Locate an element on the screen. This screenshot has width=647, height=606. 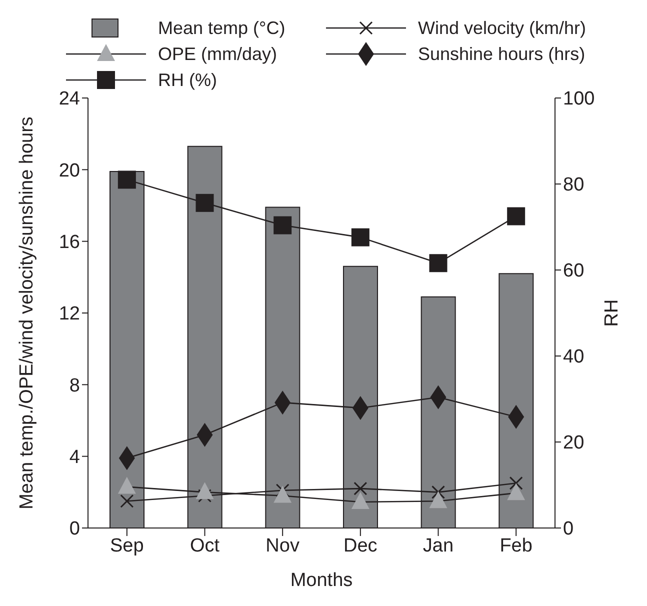
legend-label: Wind velocity (km/hr) is located at coordinates (502, 28).